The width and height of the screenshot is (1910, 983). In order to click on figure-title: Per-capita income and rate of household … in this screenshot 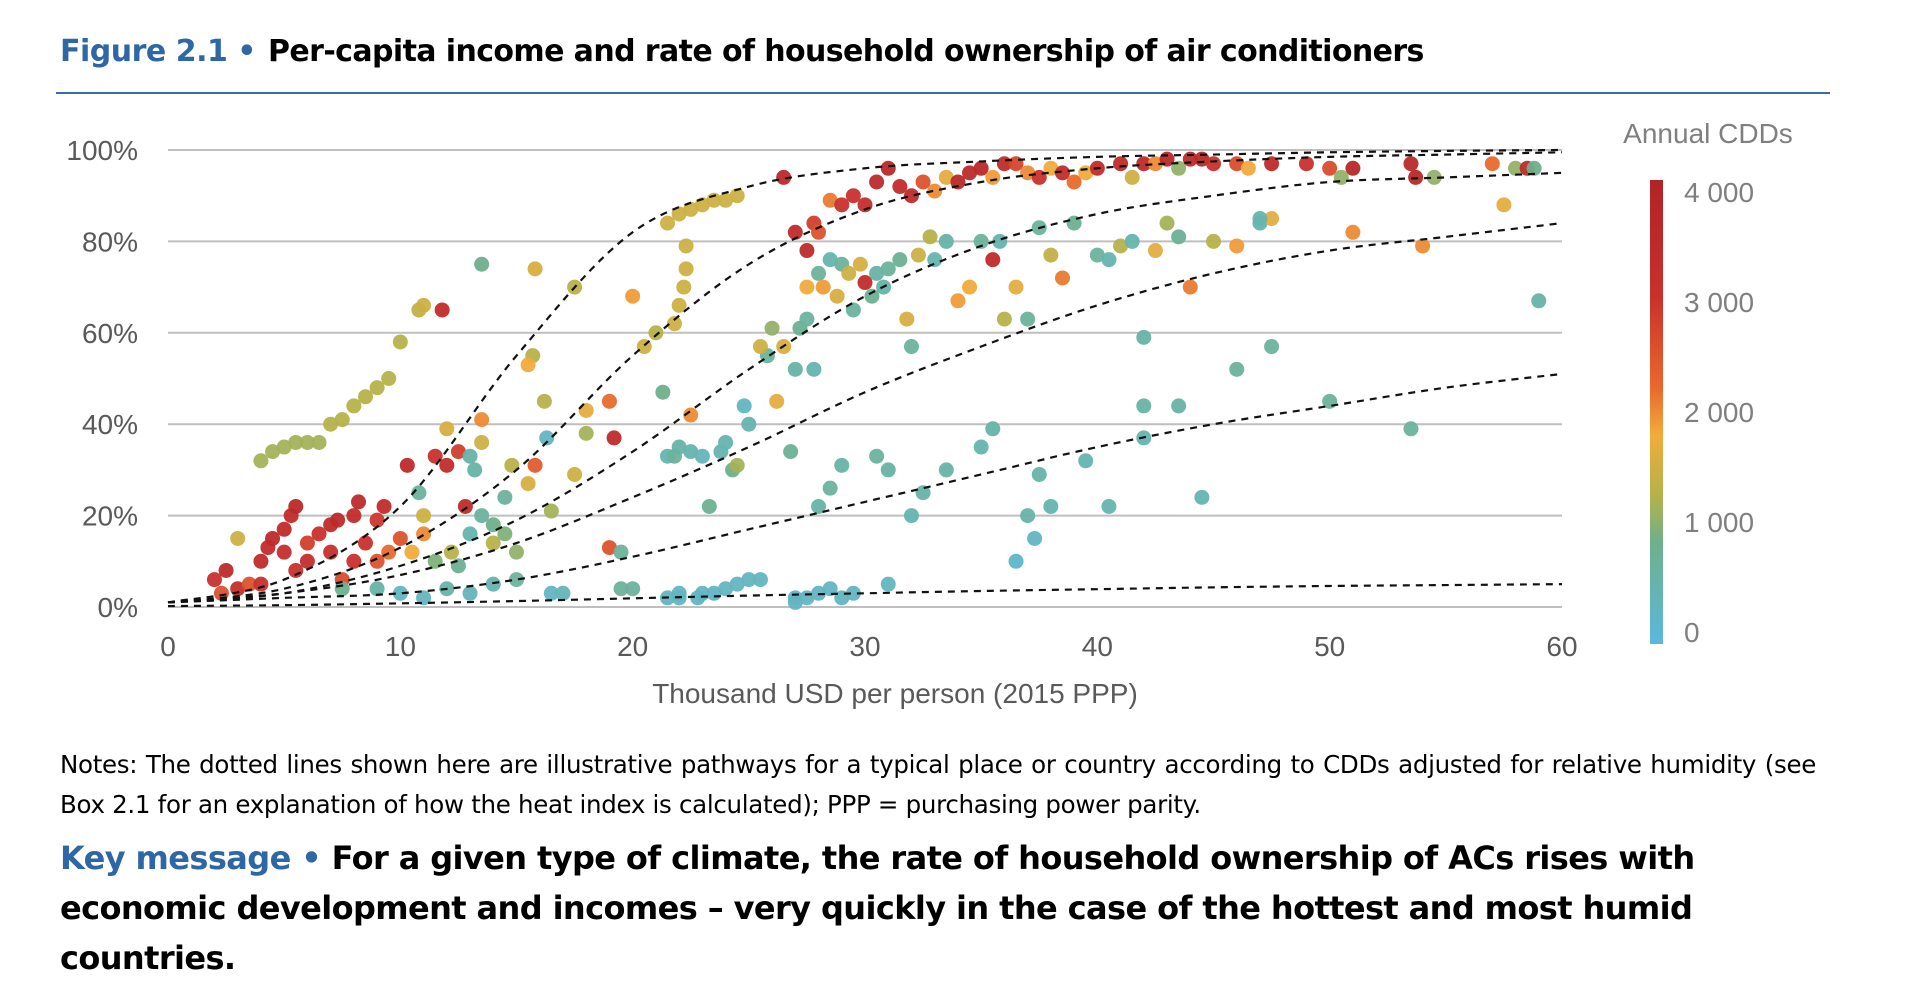, I will do `click(846, 51)`.